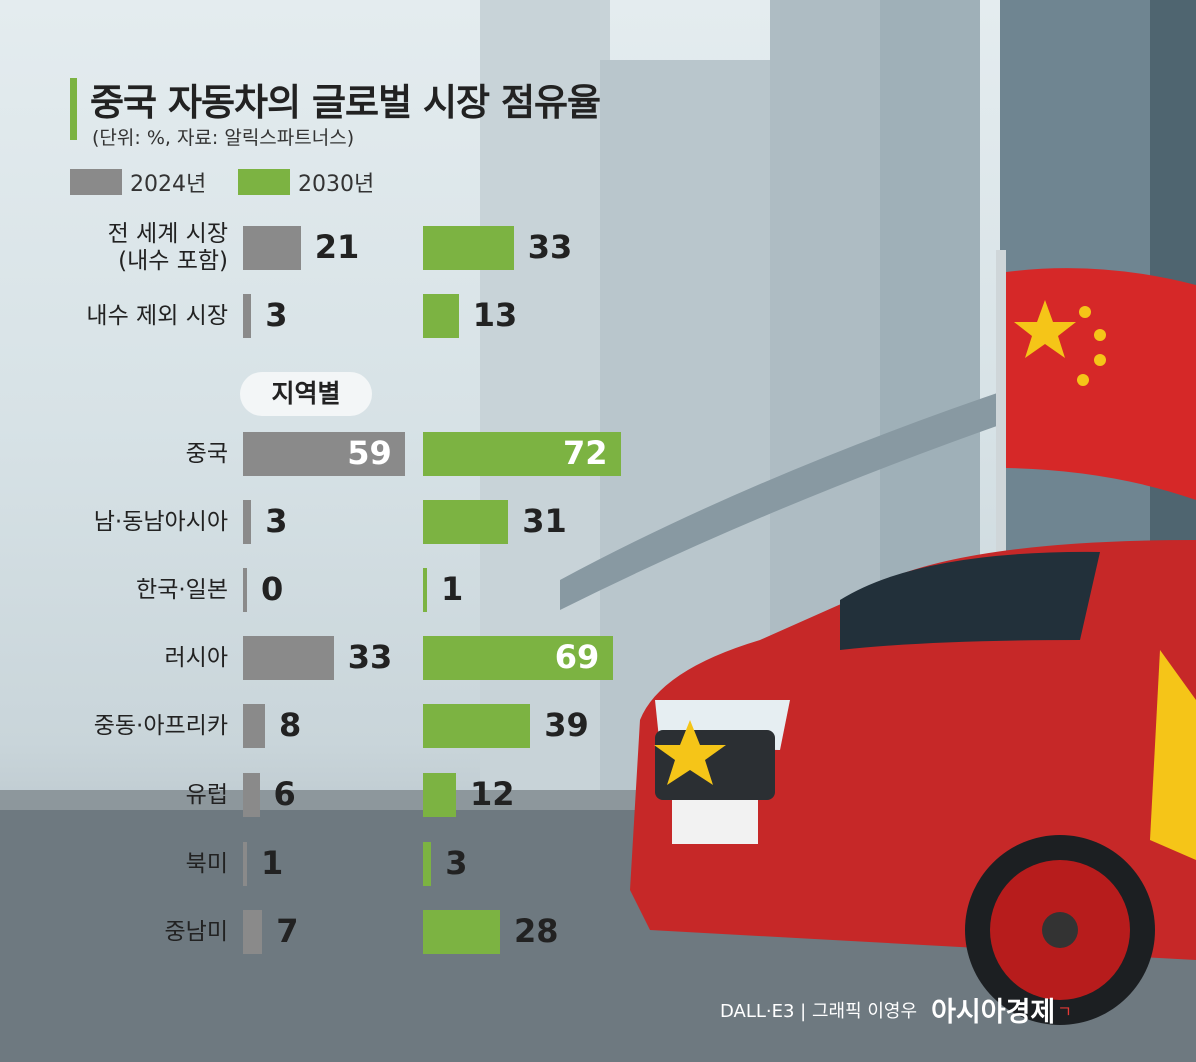 The width and height of the screenshot is (1196, 1062). Describe the element at coordinates (336, 184) in the screenshot. I see `legend-label: 2030년` at that location.